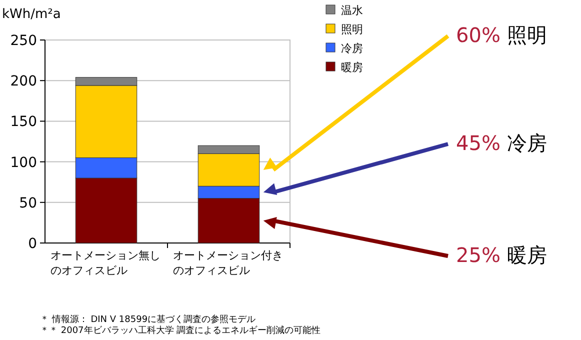 Image resolution: width=581 pixels, height=340 pixels. Describe the element at coordinates (23, 41) in the screenshot. I see `y-tick-label: 250` at that location.